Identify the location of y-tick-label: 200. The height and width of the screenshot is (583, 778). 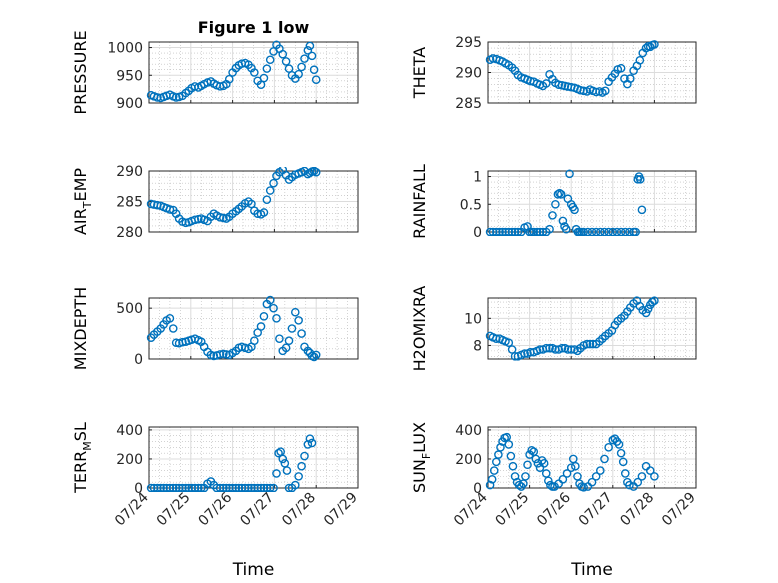
(468, 460).